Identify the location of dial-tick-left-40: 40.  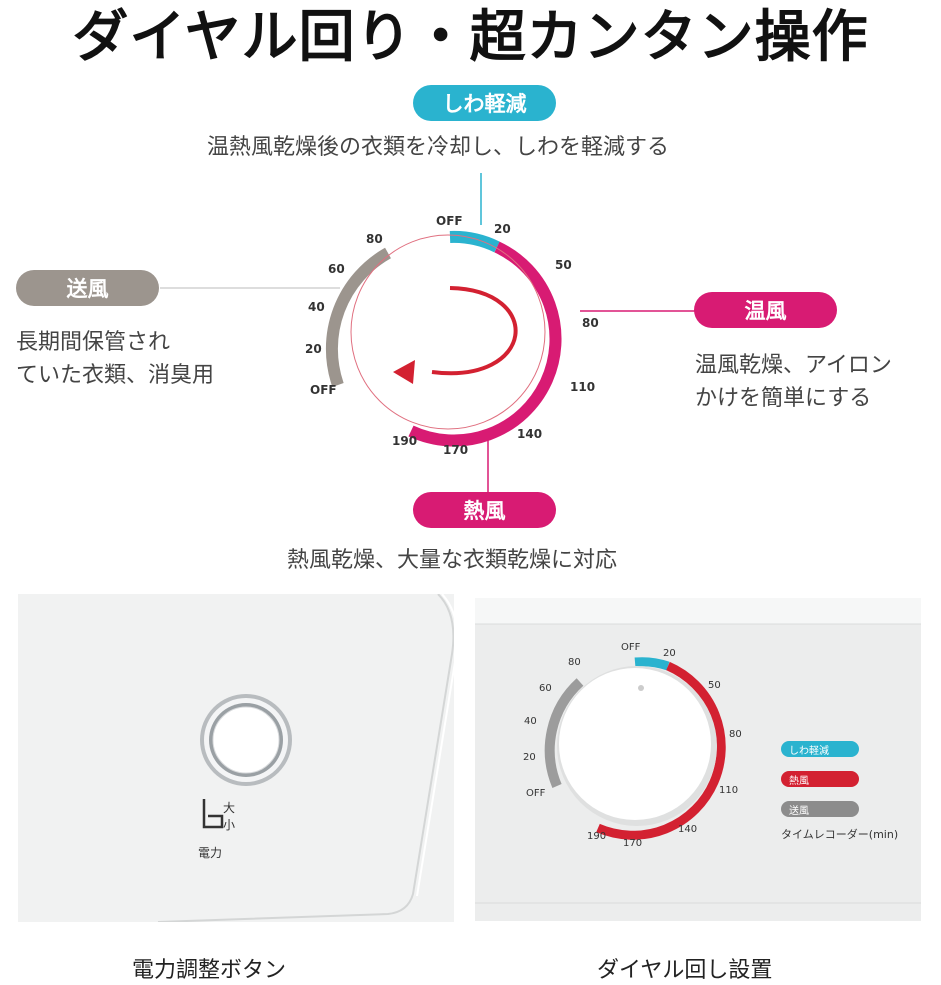
(316, 307).